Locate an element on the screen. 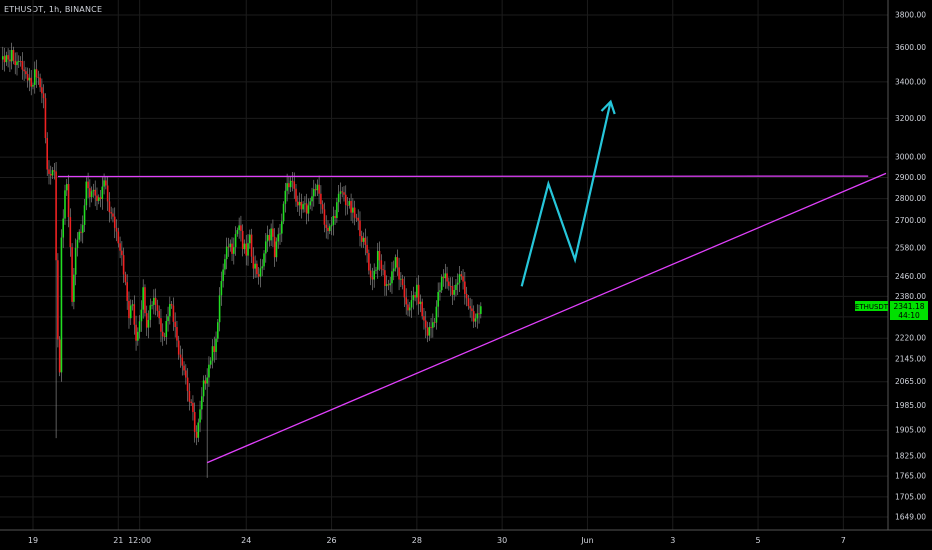  time-tick-label: 21 is located at coordinates (118, 540).